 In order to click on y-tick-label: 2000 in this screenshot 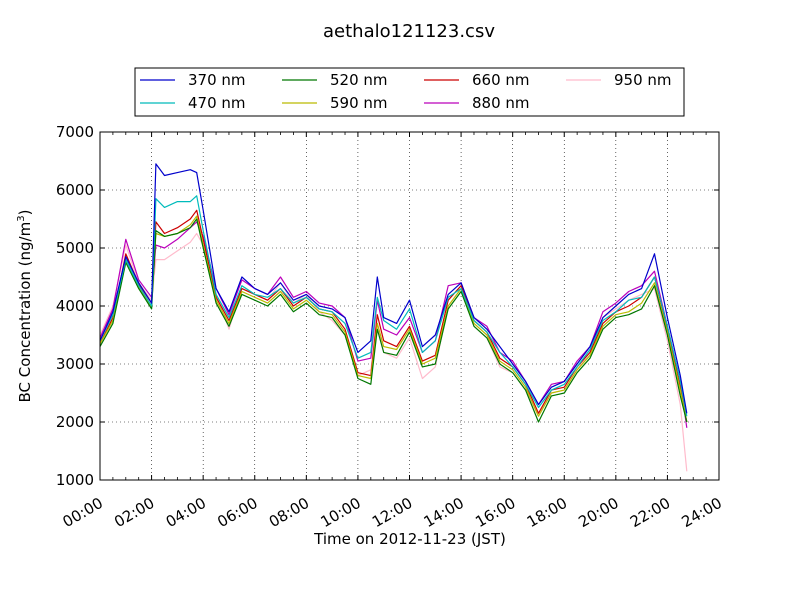, I will do `click(75, 422)`.